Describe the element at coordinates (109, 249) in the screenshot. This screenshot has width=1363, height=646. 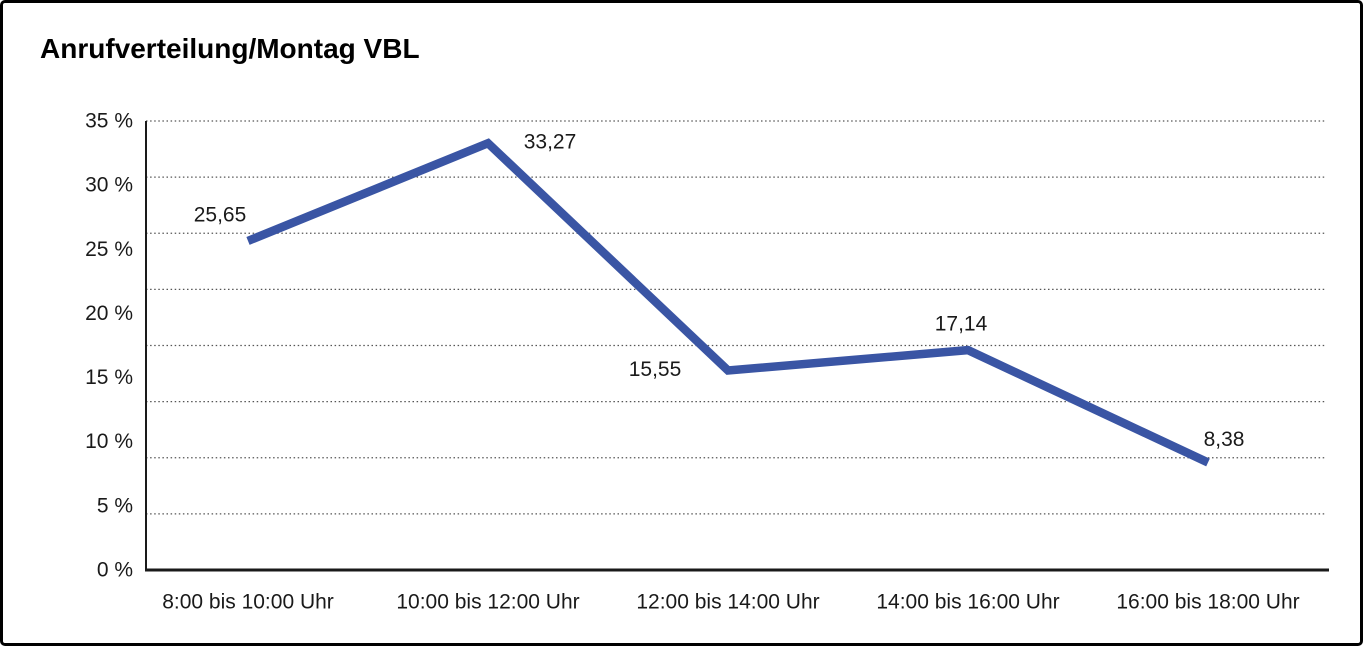
I see `y-tick-label: 25 %` at that location.